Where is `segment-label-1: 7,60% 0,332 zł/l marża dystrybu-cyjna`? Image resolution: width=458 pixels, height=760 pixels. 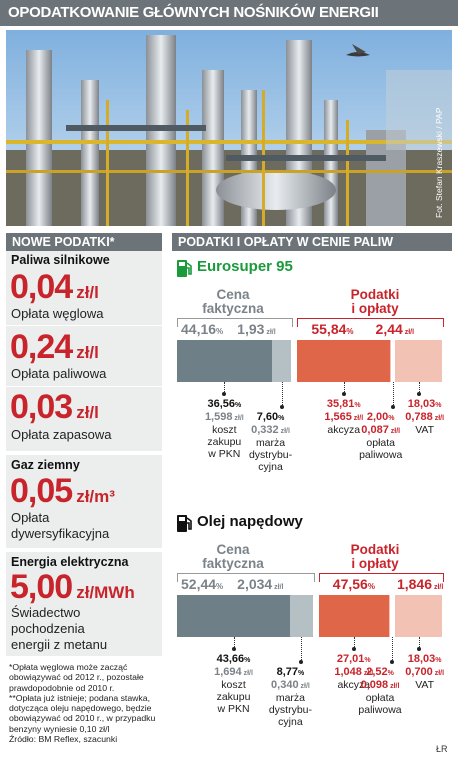 segment-label-1: 7,60% 0,332 zł/l marża dystrybu-cyjna is located at coordinates (271, 442).